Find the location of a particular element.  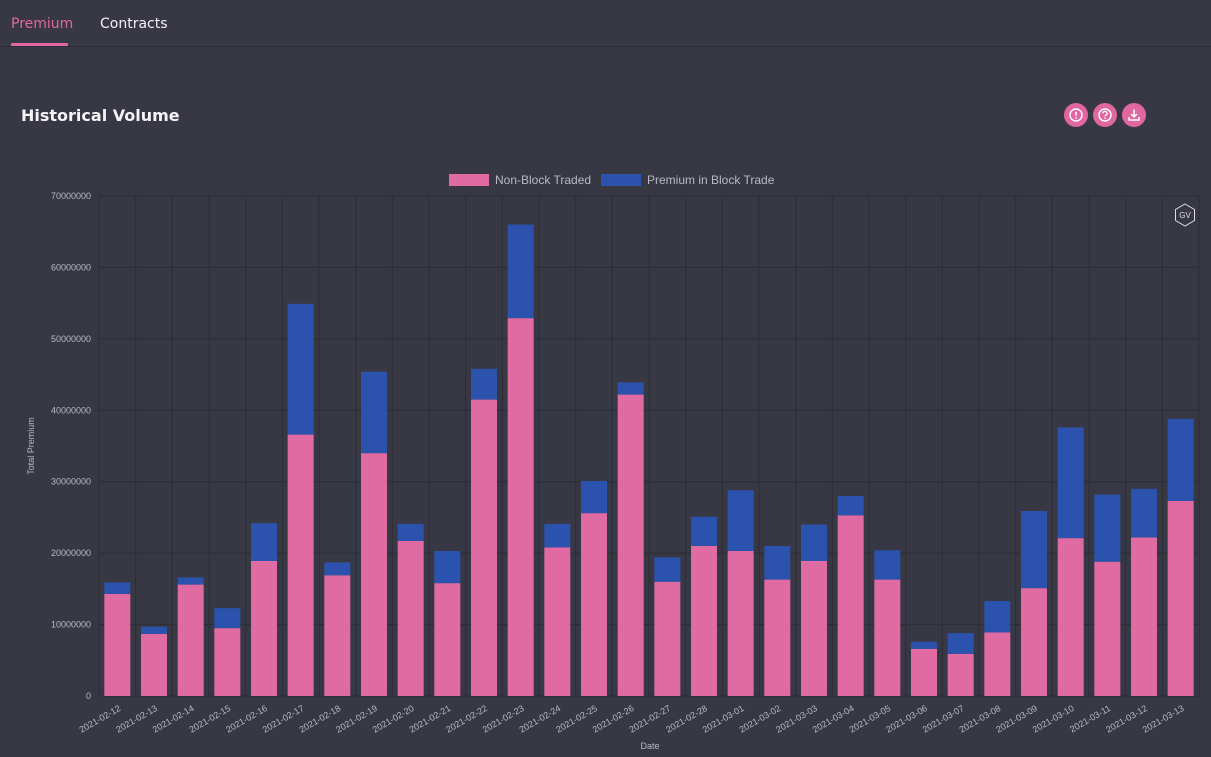

alert-button is located at coordinates (1076, 115).